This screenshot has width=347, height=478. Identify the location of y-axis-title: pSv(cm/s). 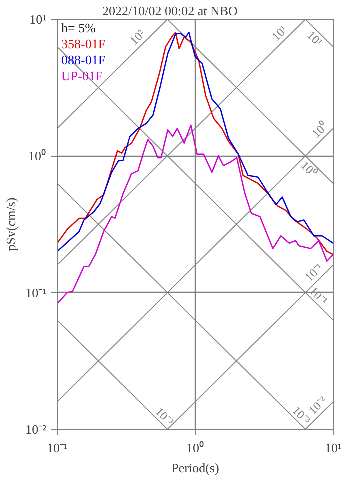
(11, 225).